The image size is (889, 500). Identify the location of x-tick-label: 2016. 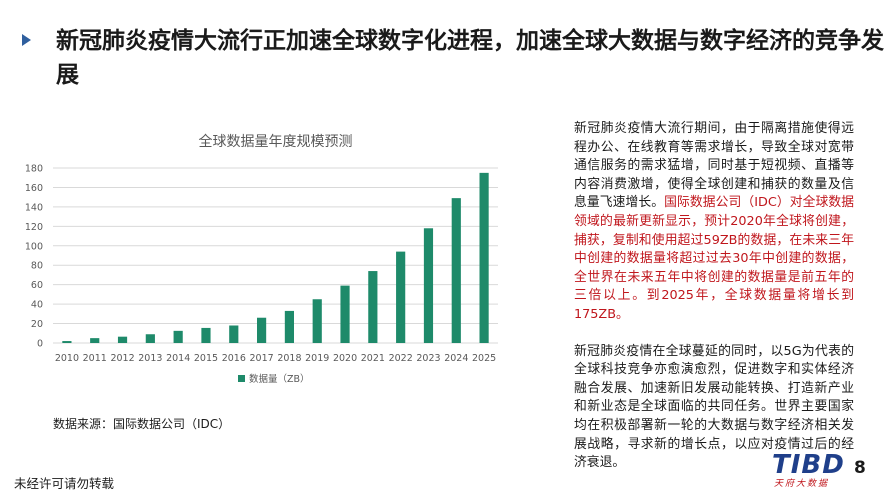
(234, 358).